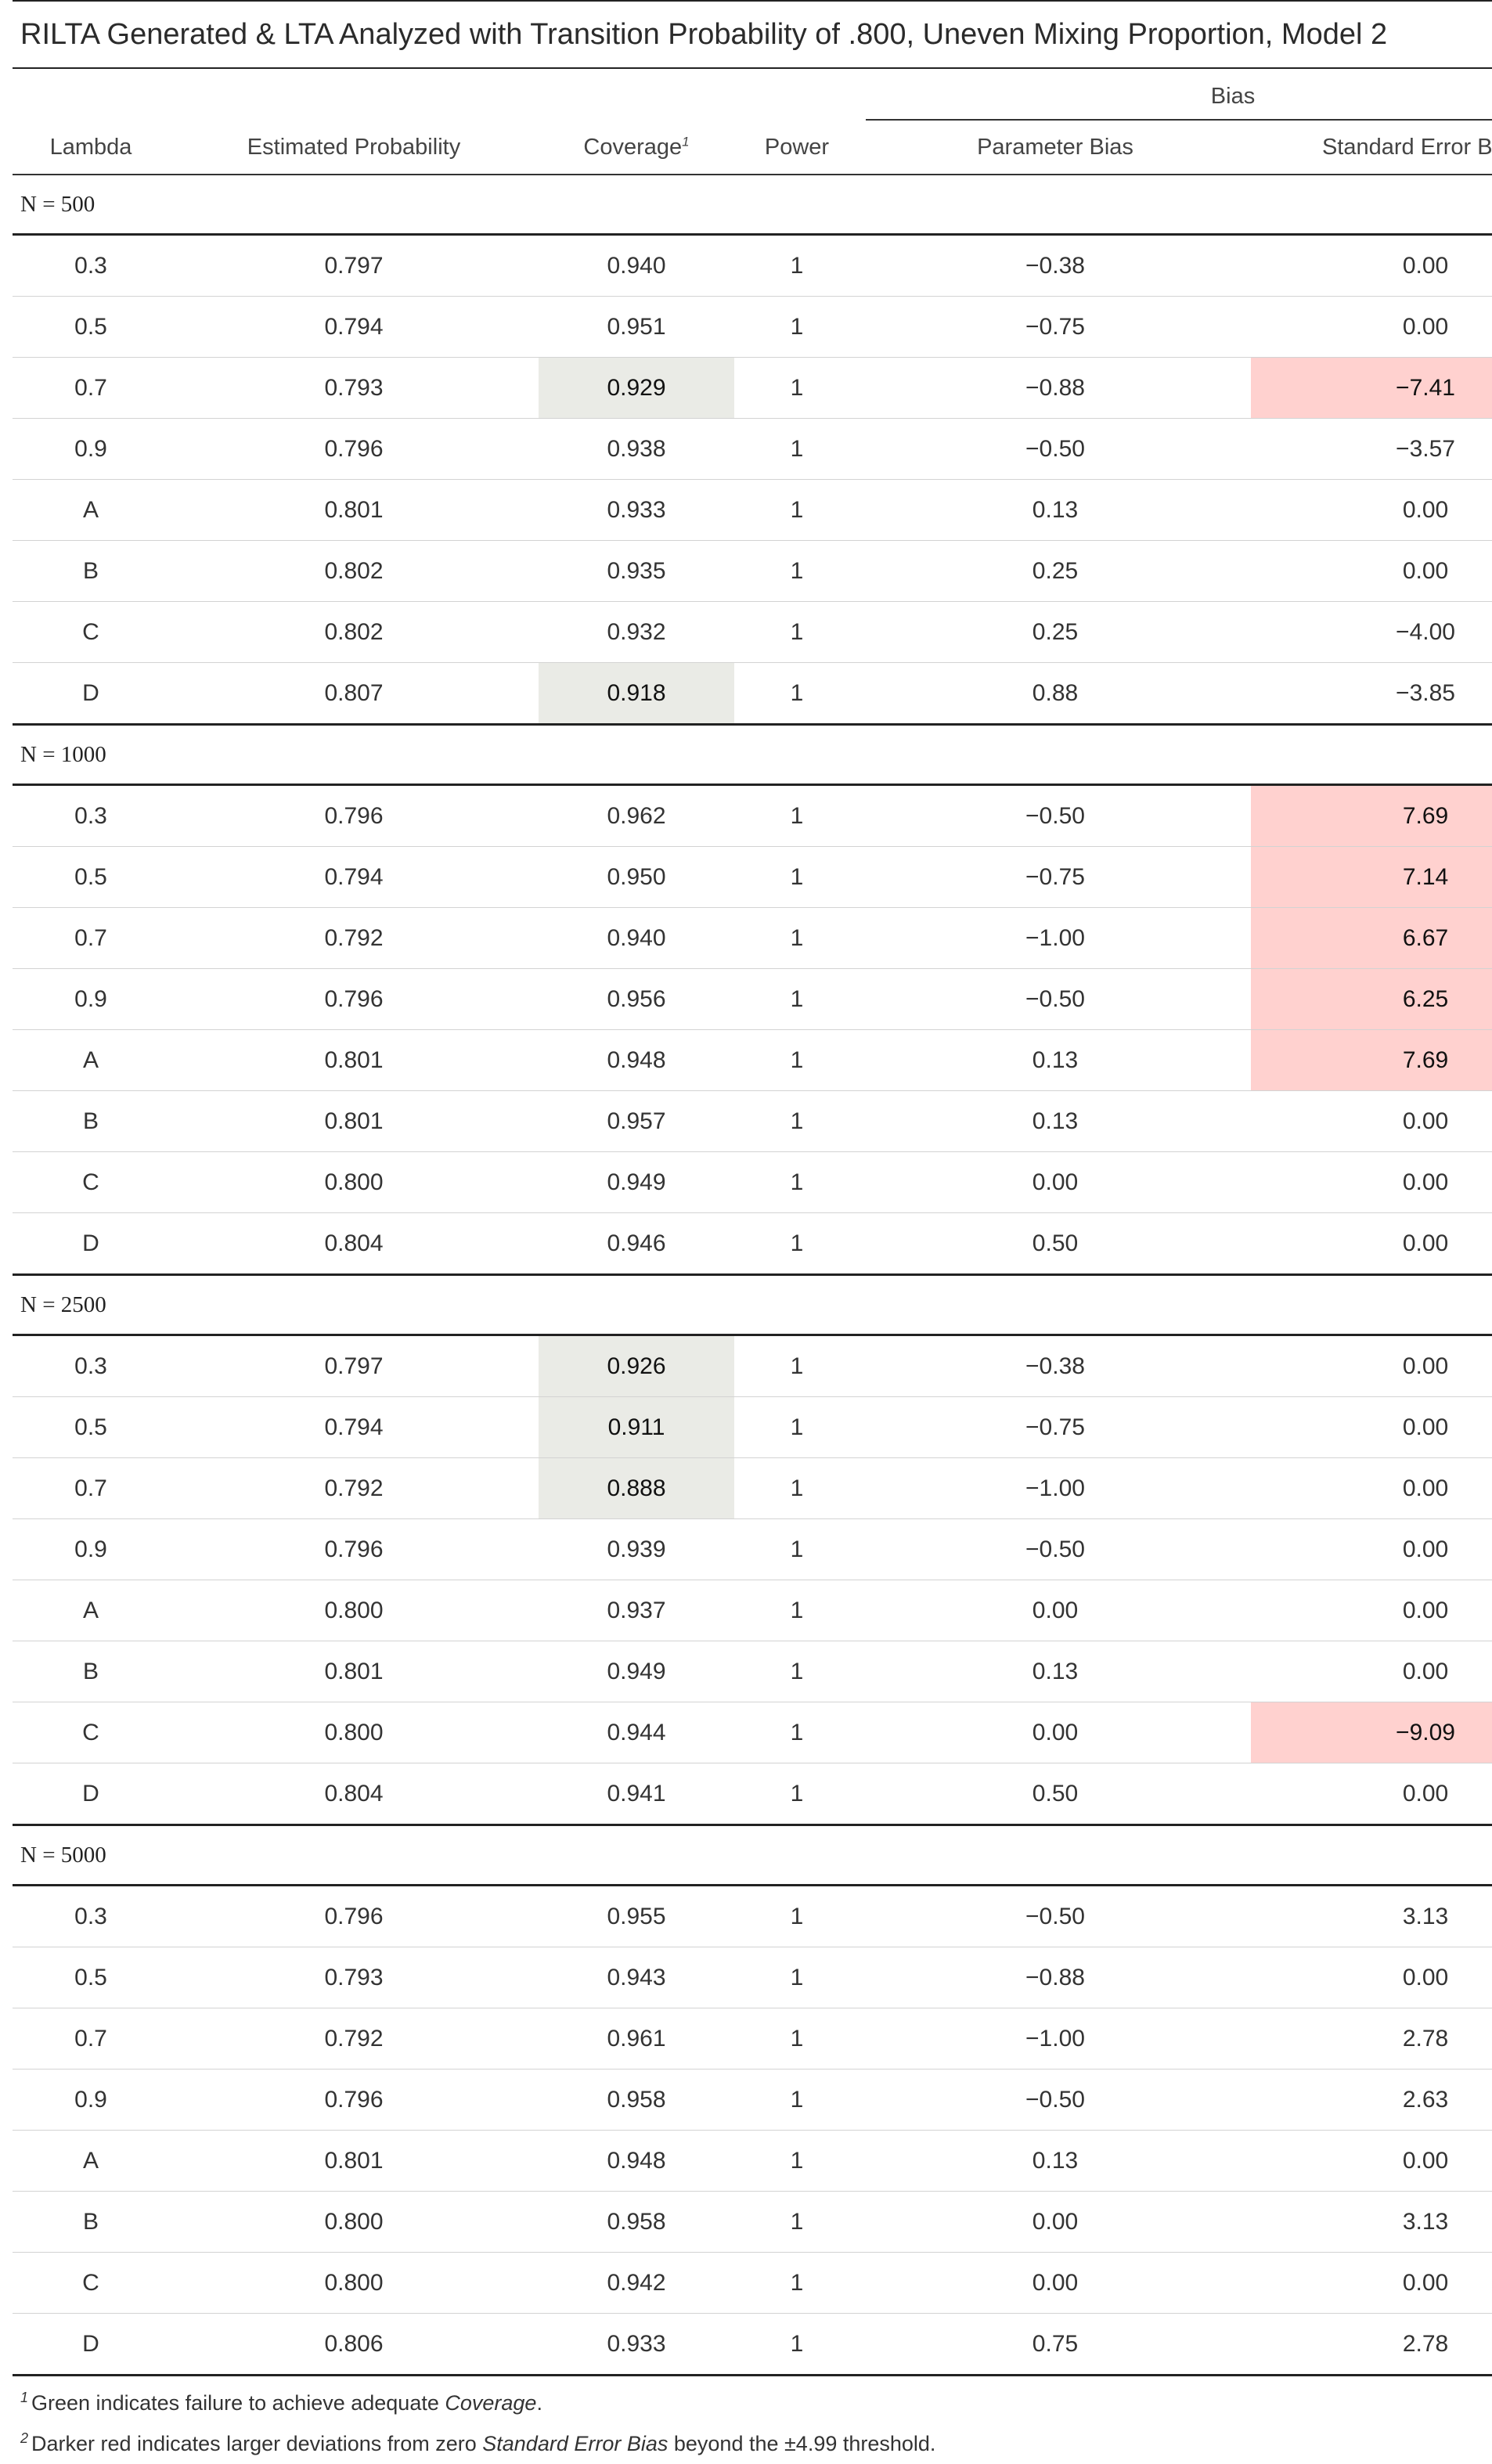  I want to click on table-row: A 0.801 0.948 1 0.13 7.69, so click(752, 1060).